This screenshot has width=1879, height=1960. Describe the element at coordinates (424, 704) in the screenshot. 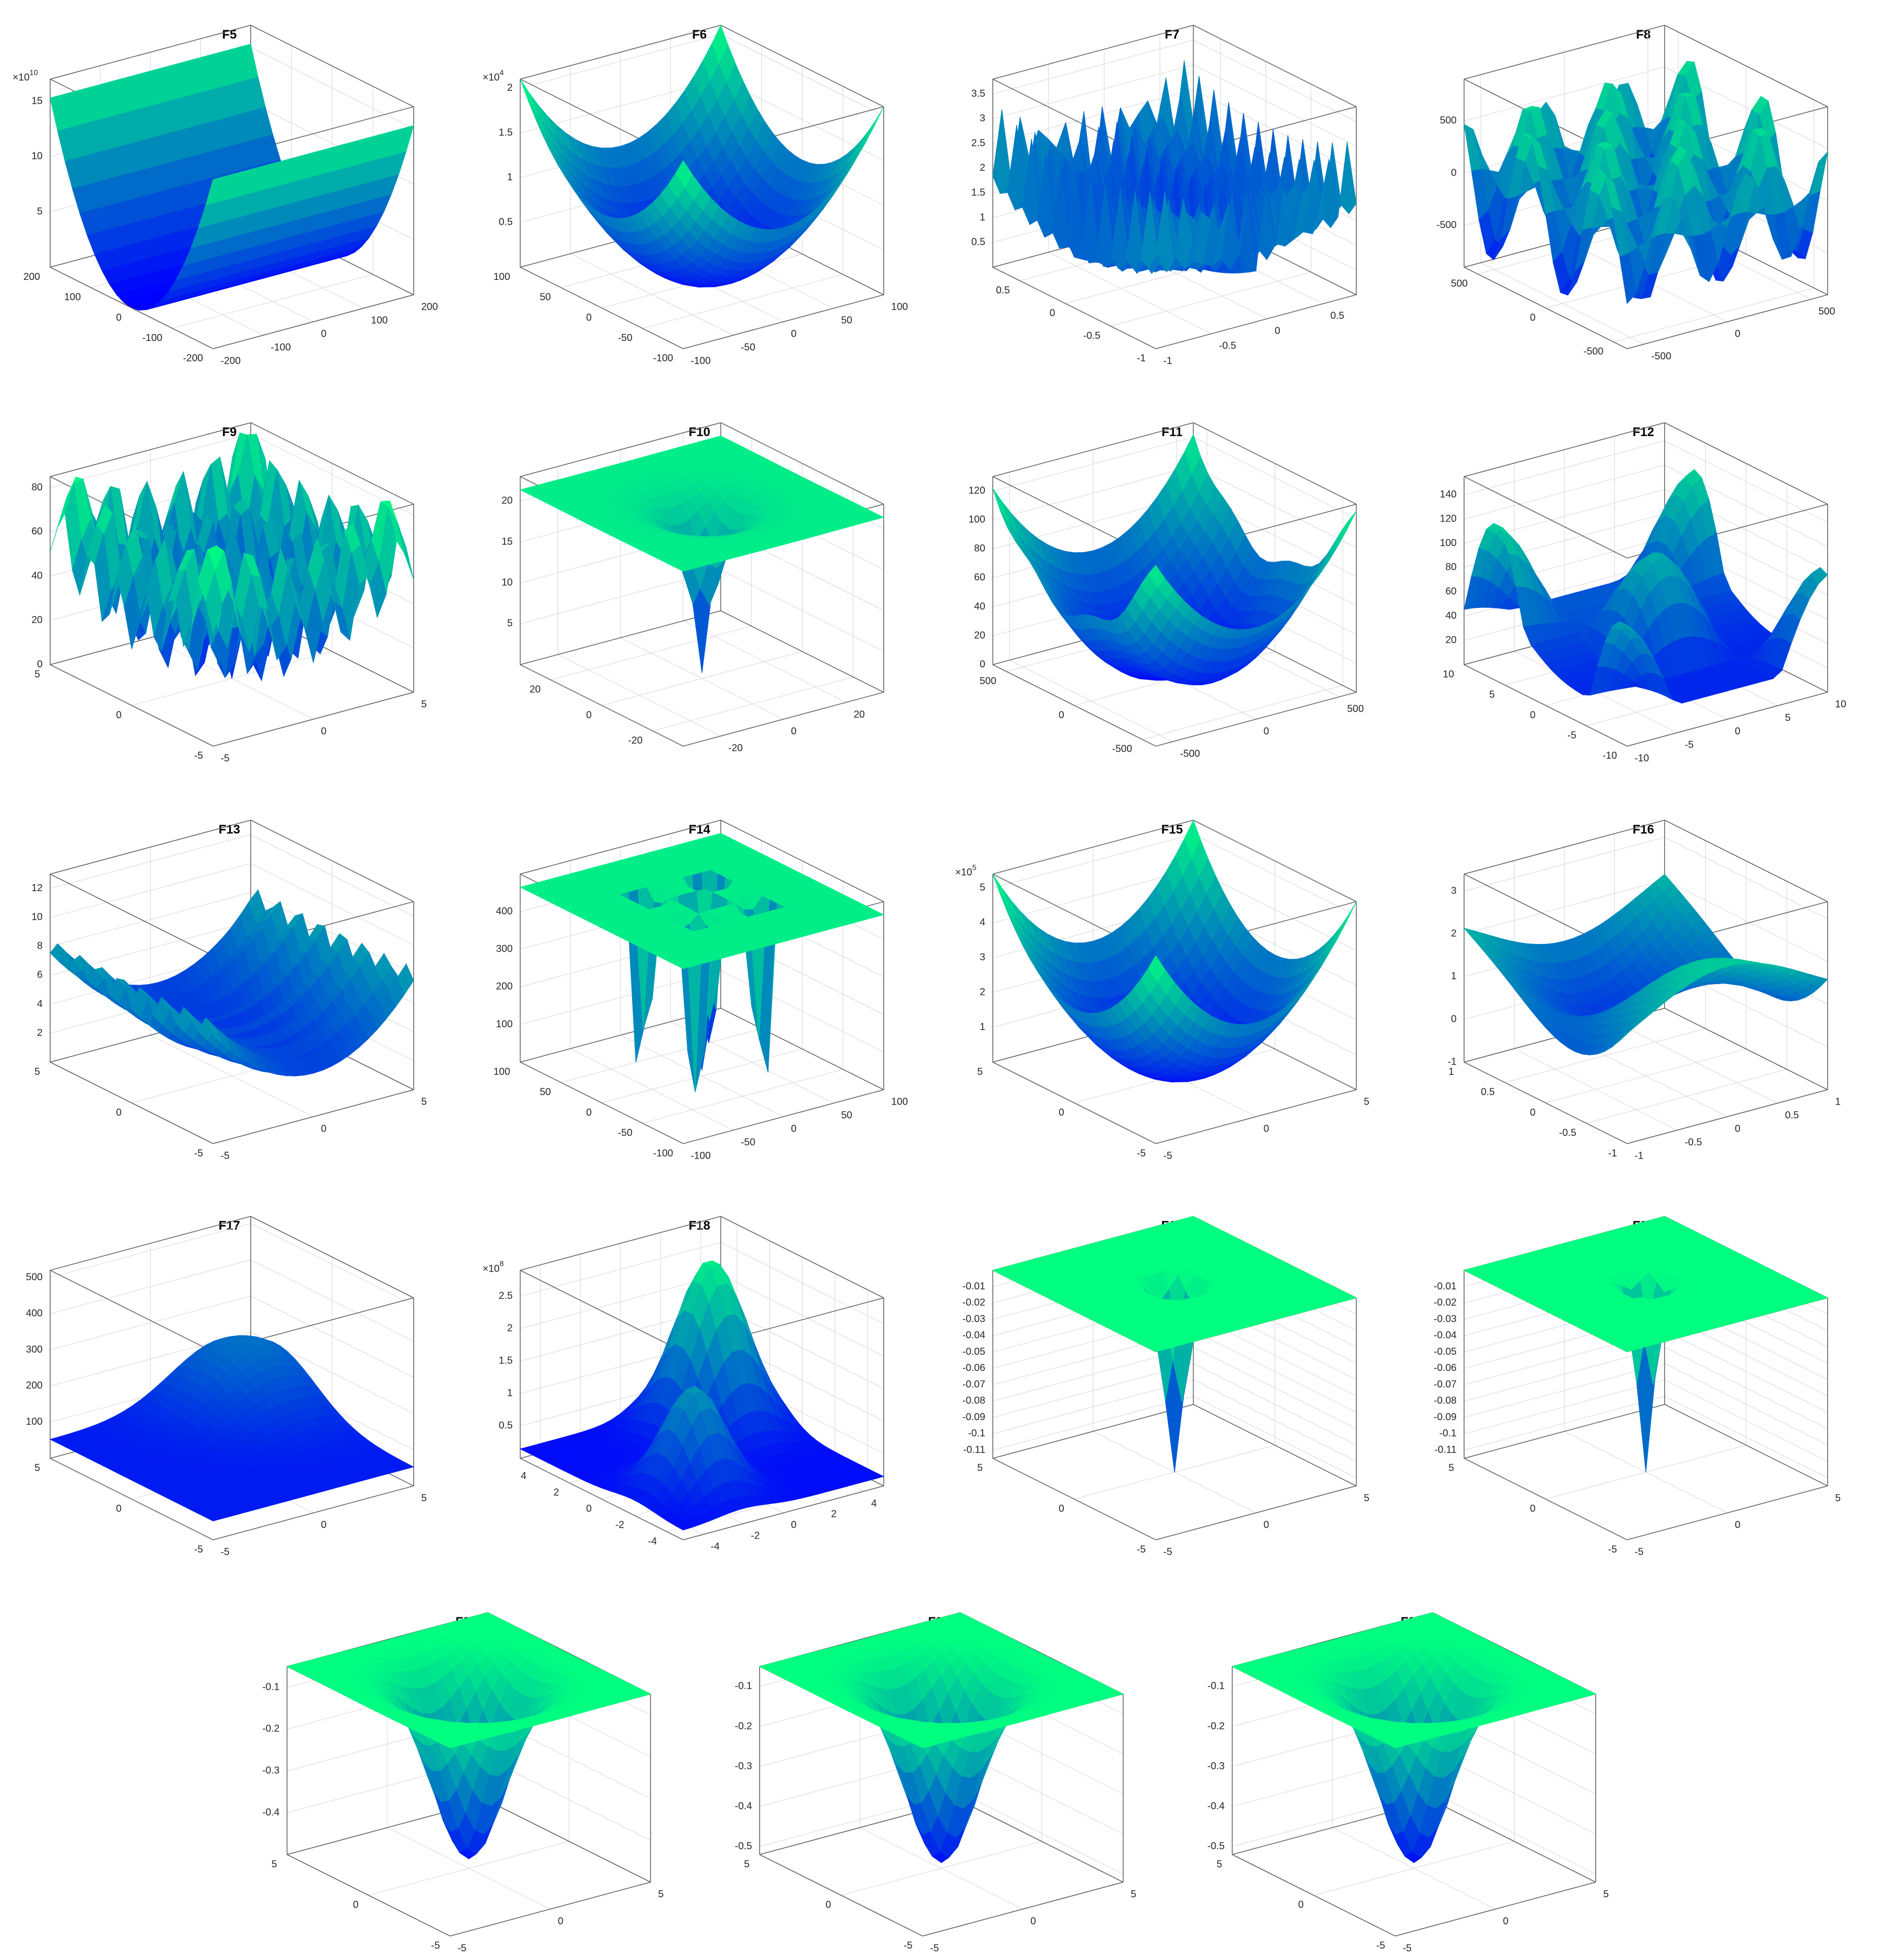

I see `x-tick-label: 5` at that location.